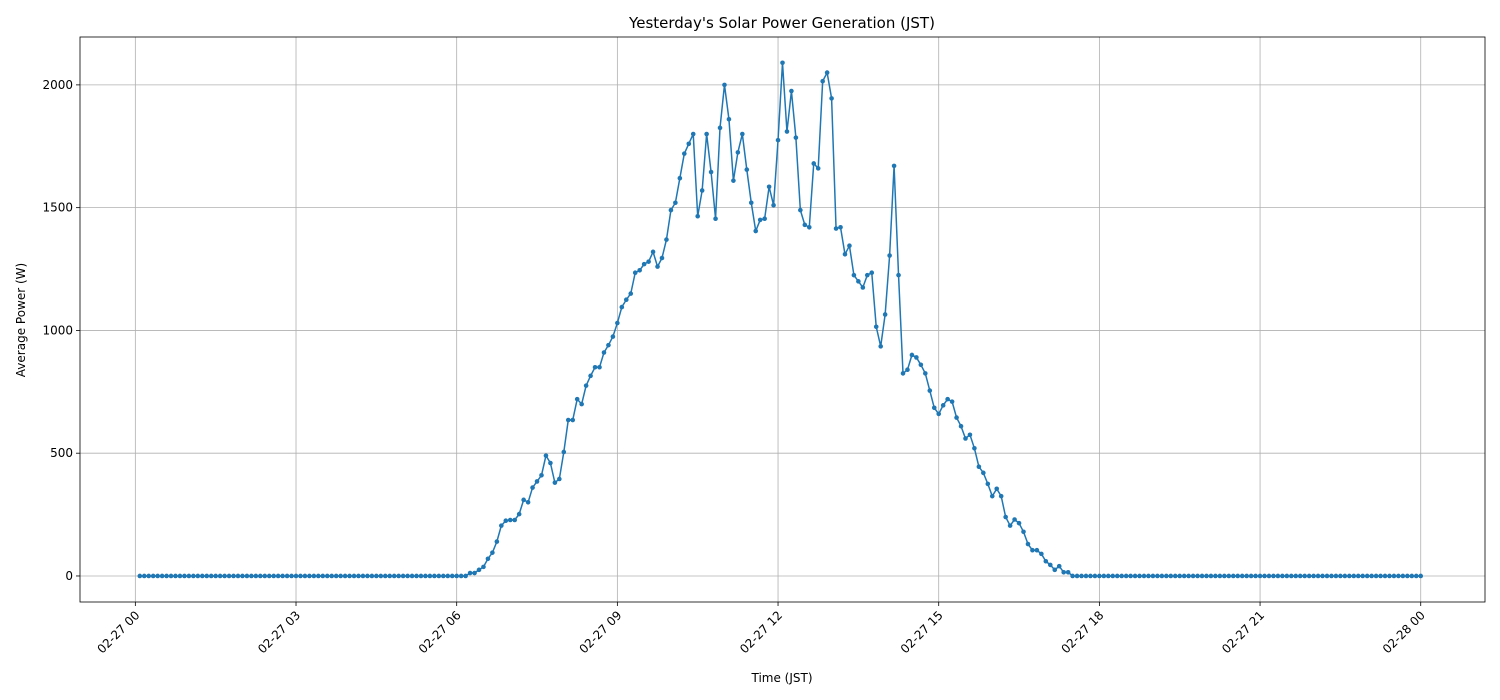 Image resolution: width=1500 pixels, height=700 pixels. What do you see at coordinates (57, 208) in the screenshot?
I see `y-tick-label: 1500` at bounding box center [57, 208].